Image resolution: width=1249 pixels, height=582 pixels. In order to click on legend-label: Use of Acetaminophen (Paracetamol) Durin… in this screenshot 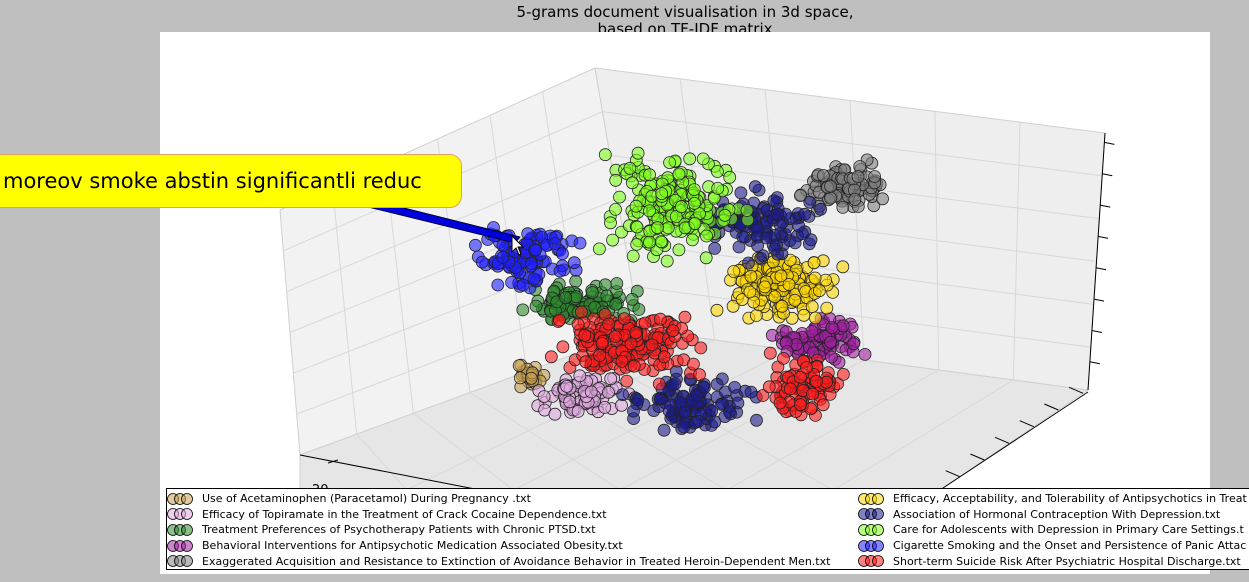, I will do `click(366, 499)`.